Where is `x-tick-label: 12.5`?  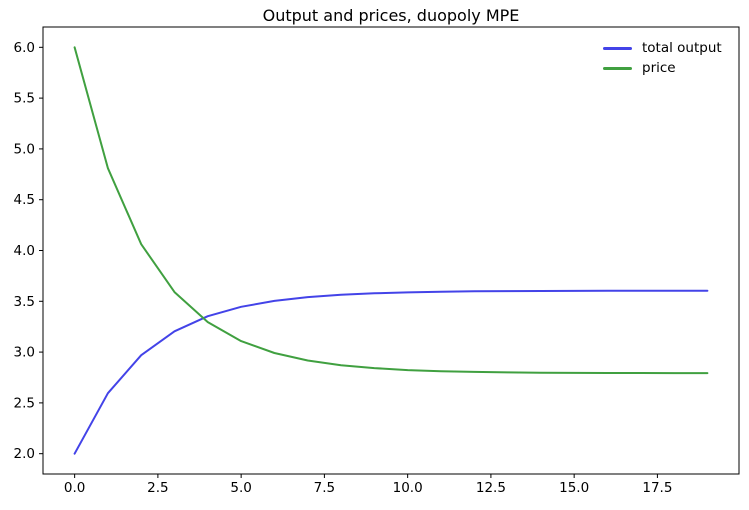 x-tick-label: 12.5 is located at coordinates (491, 488).